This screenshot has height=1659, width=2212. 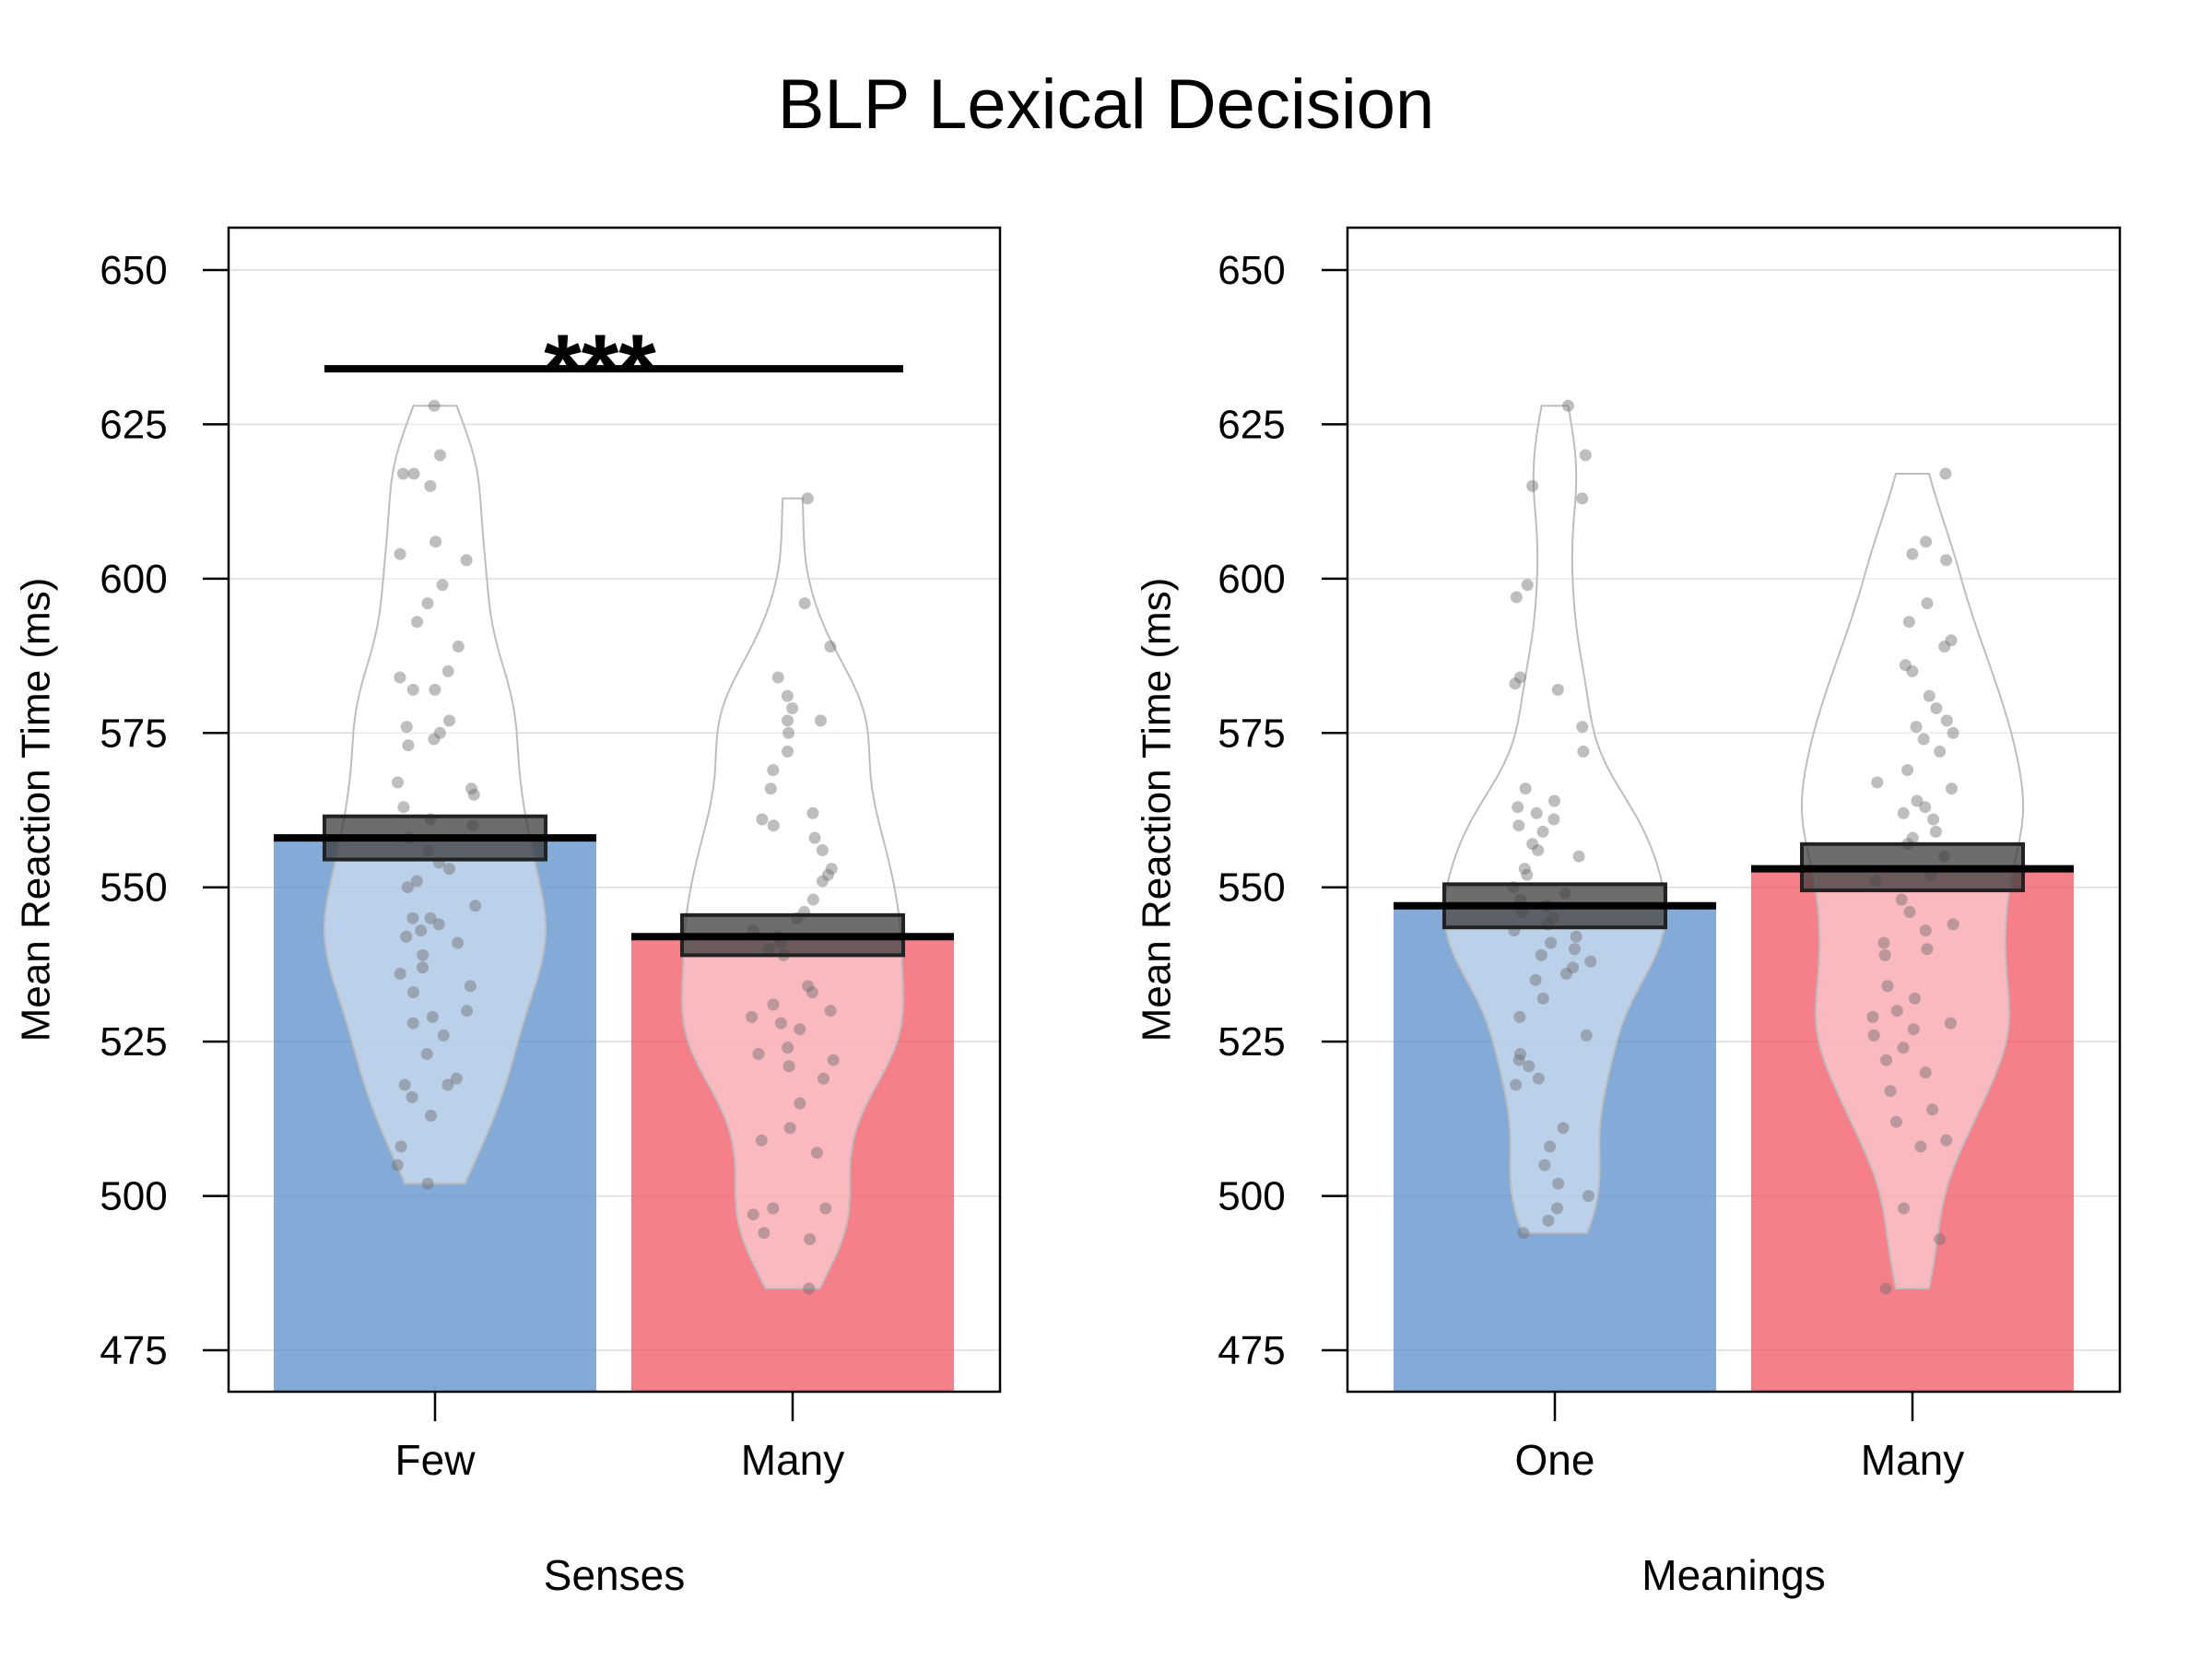 What do you see at coordinates (1912, 1460) in the screenshot?
I see `x-tick-label: Many` at bounding box center [1912, 1460].